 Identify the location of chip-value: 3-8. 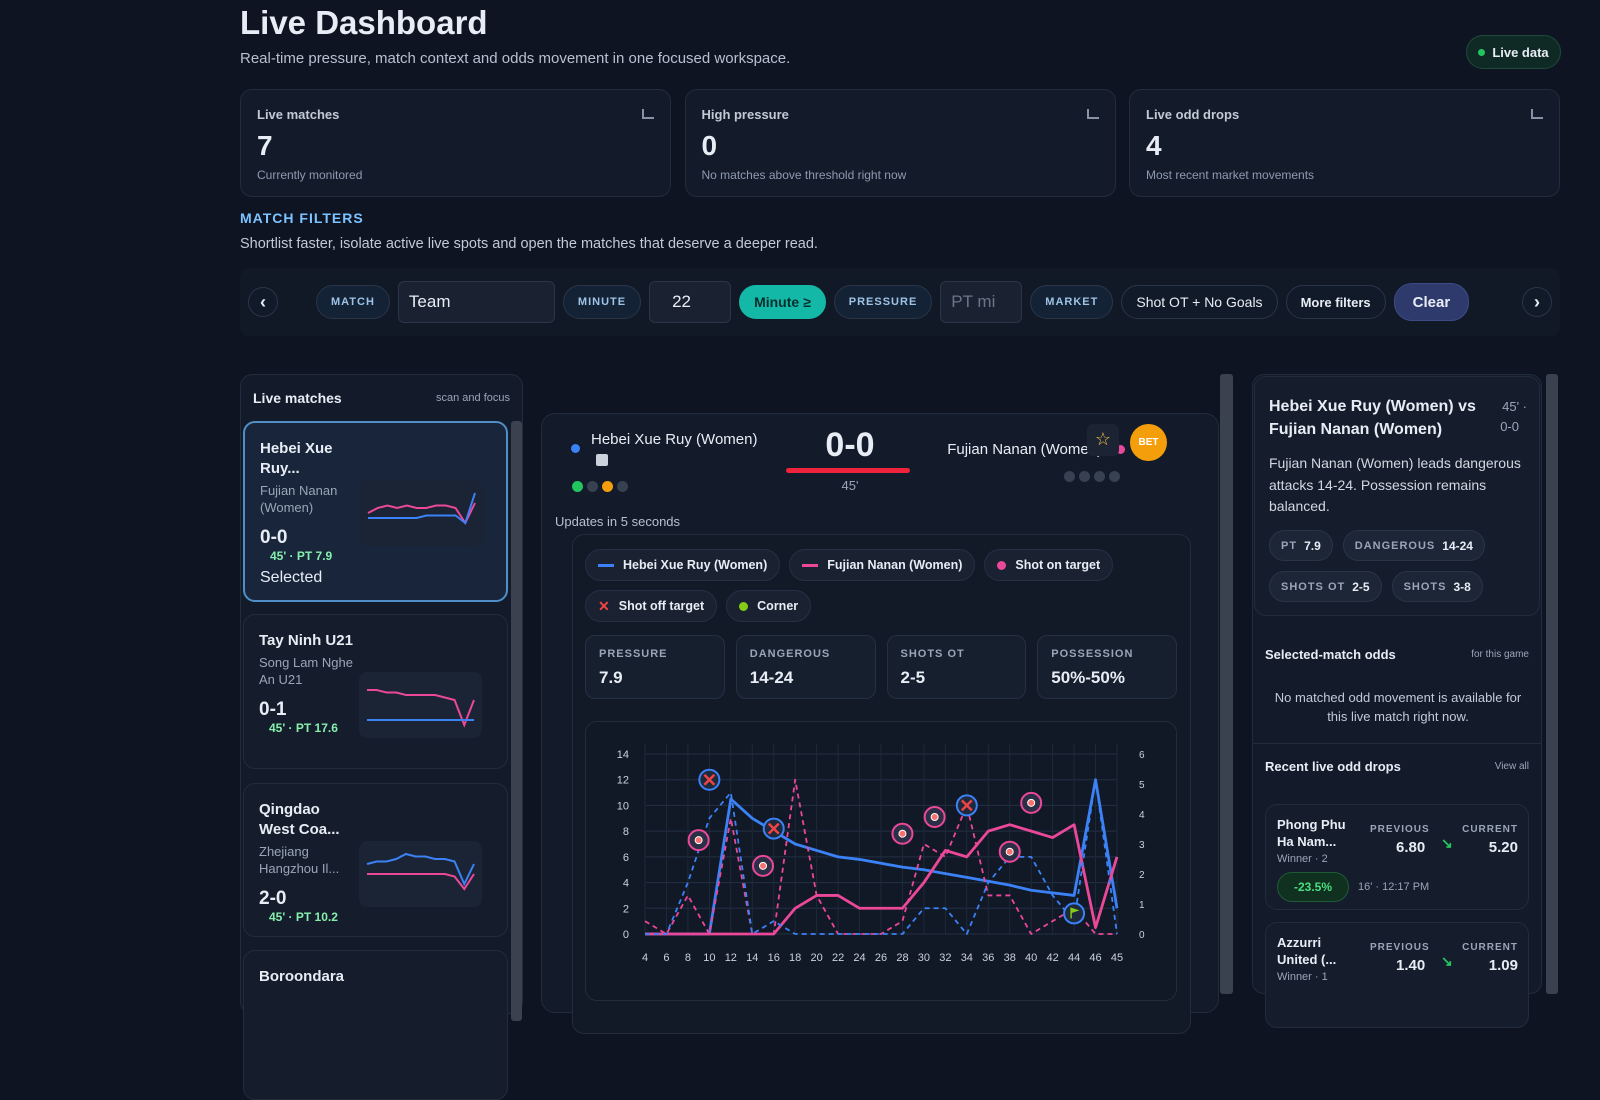
(1462, 586).